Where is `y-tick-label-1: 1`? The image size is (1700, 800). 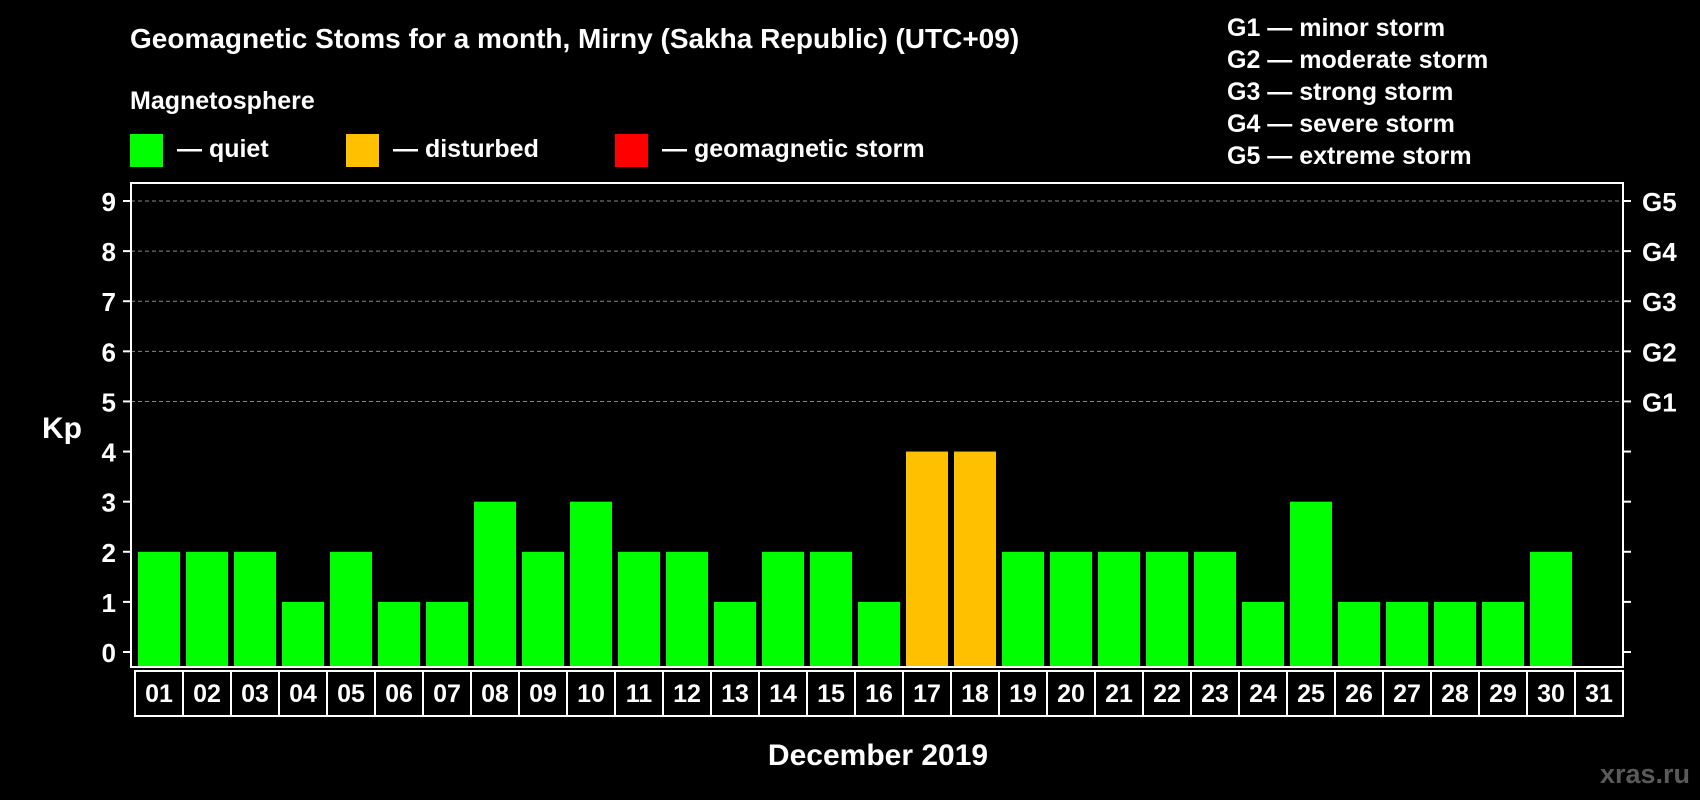 y-tick-label-1: 1 is located at coordinates (109, 603).